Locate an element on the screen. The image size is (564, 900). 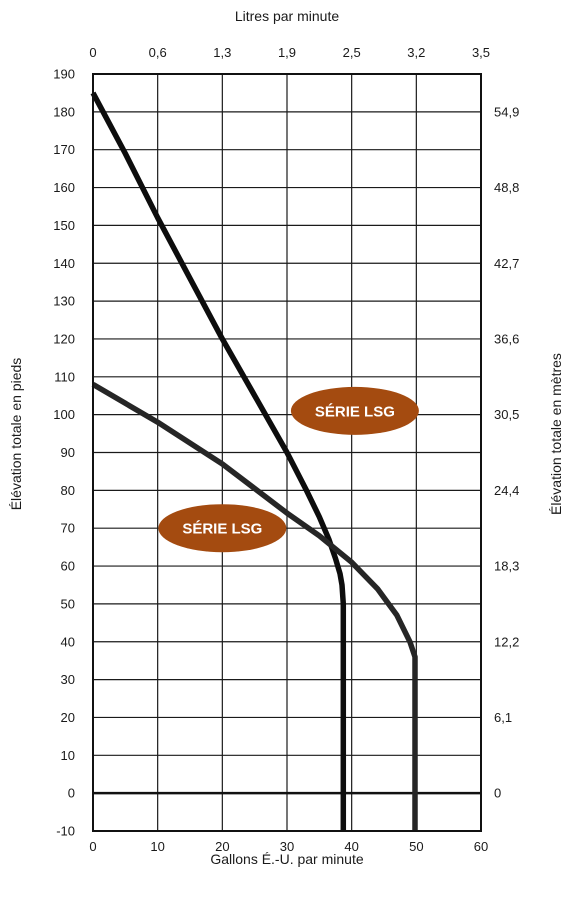
x2-tick-label: 1,3 is located at coordinates (222, 52).